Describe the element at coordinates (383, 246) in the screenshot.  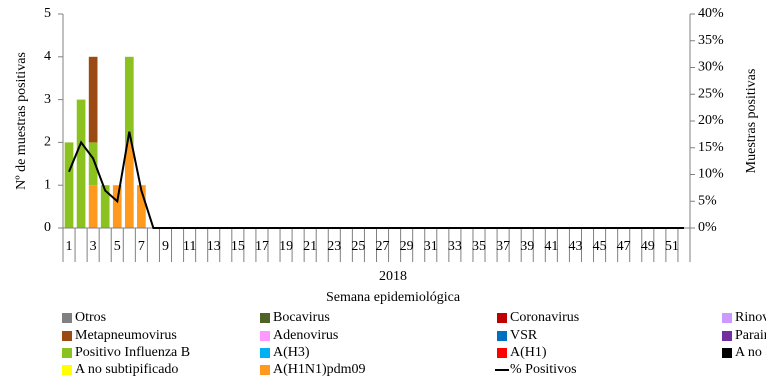
I see `x-tick-label: 27` at that location.